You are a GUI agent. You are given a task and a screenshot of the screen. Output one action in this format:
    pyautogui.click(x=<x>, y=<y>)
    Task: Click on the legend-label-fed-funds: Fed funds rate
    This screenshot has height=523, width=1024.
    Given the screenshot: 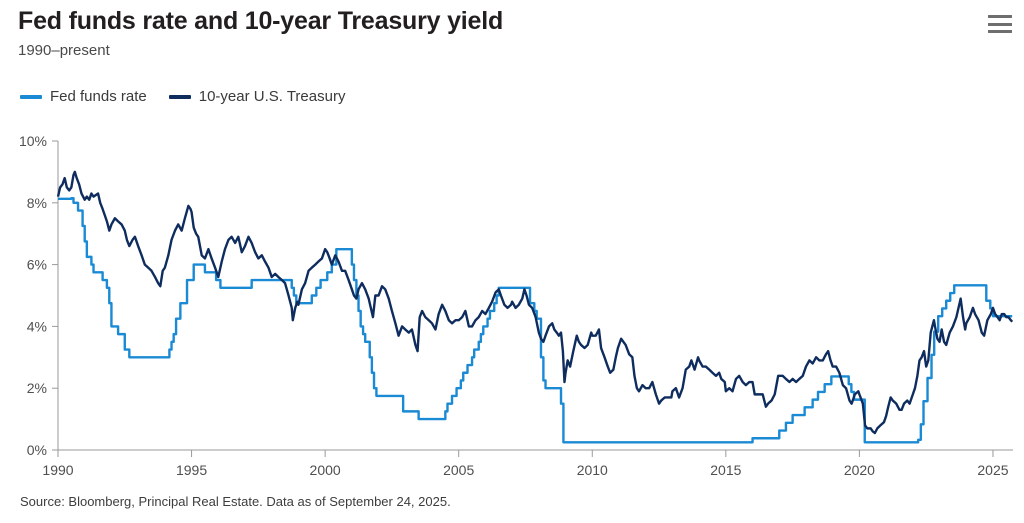 What is the action you would take?
    pyautogui.click(x=98, y=96)
    